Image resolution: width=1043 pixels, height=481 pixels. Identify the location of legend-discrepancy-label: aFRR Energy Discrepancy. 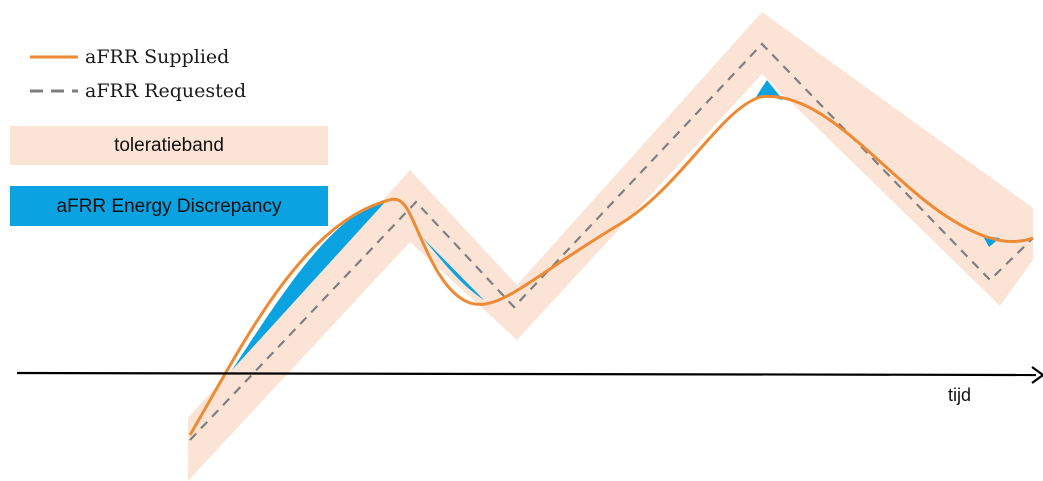
(169, 206).